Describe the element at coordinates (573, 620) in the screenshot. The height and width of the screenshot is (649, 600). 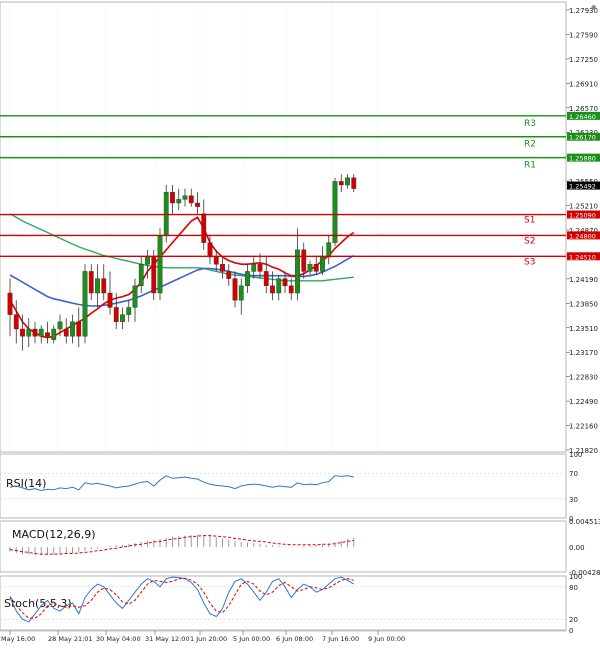
I see `stoch-tick-label: 20` at that location.